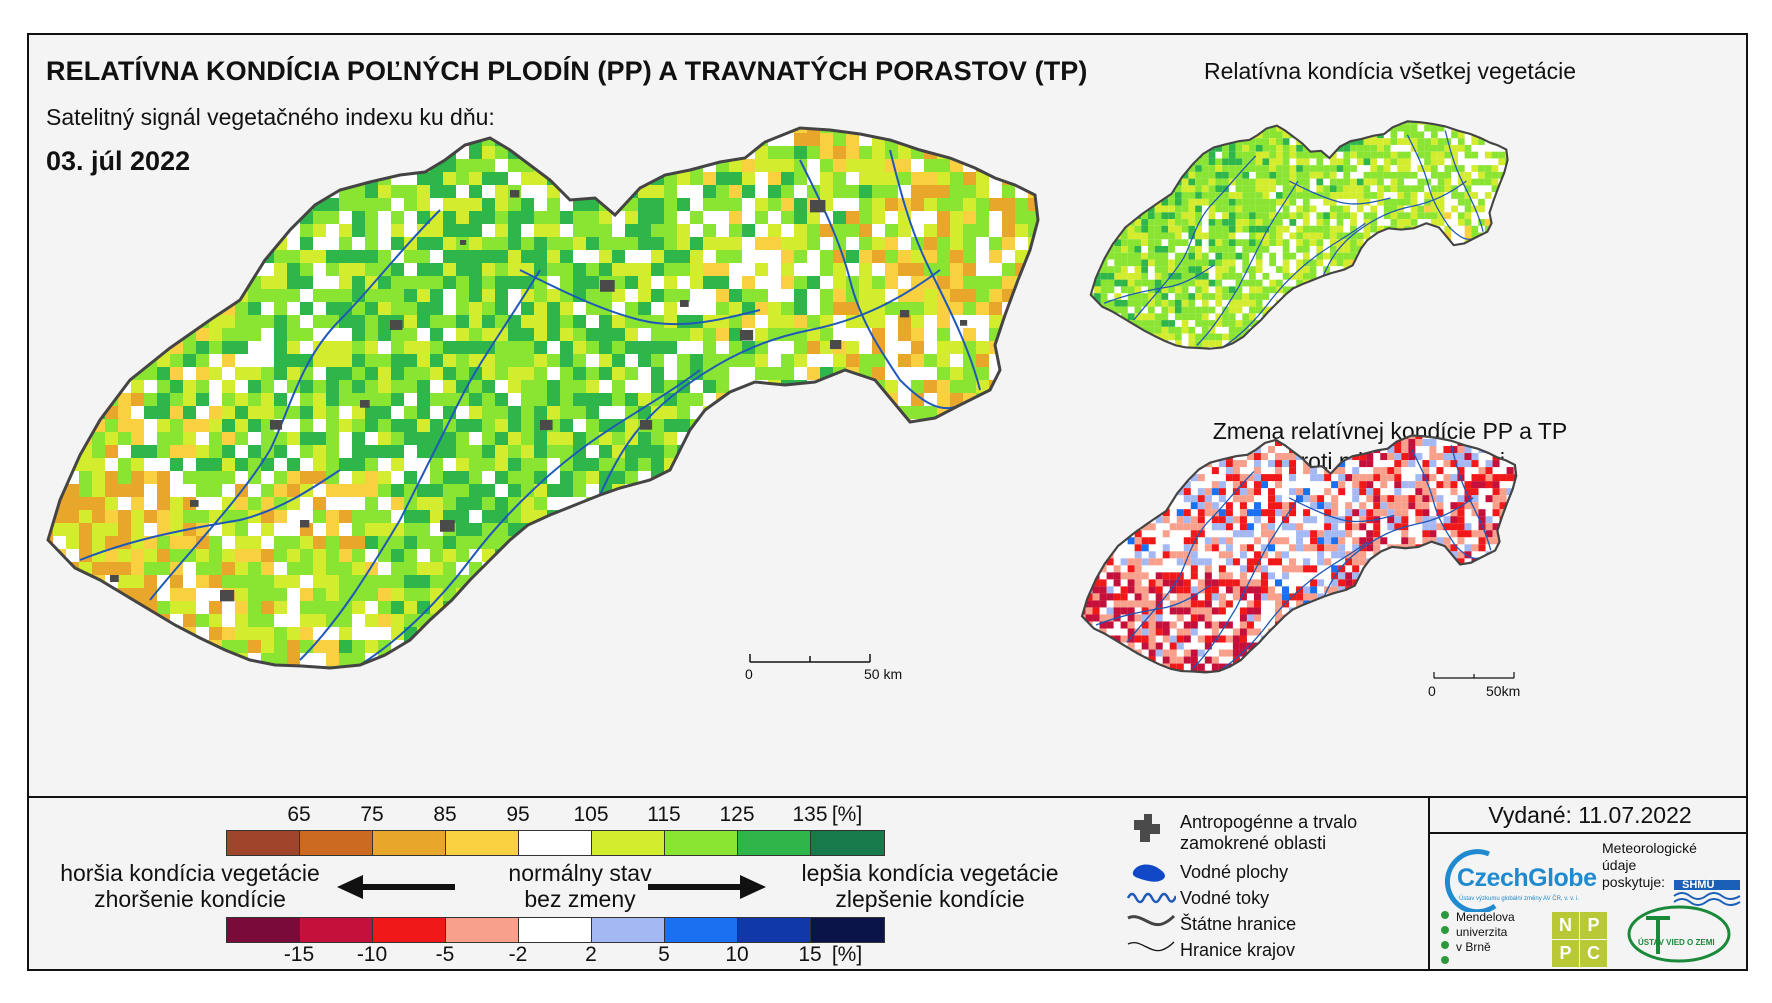  Describe the element at coordinates (1470, 880) in the screenshot. I see `czechglobe-arc-icon` at that location.